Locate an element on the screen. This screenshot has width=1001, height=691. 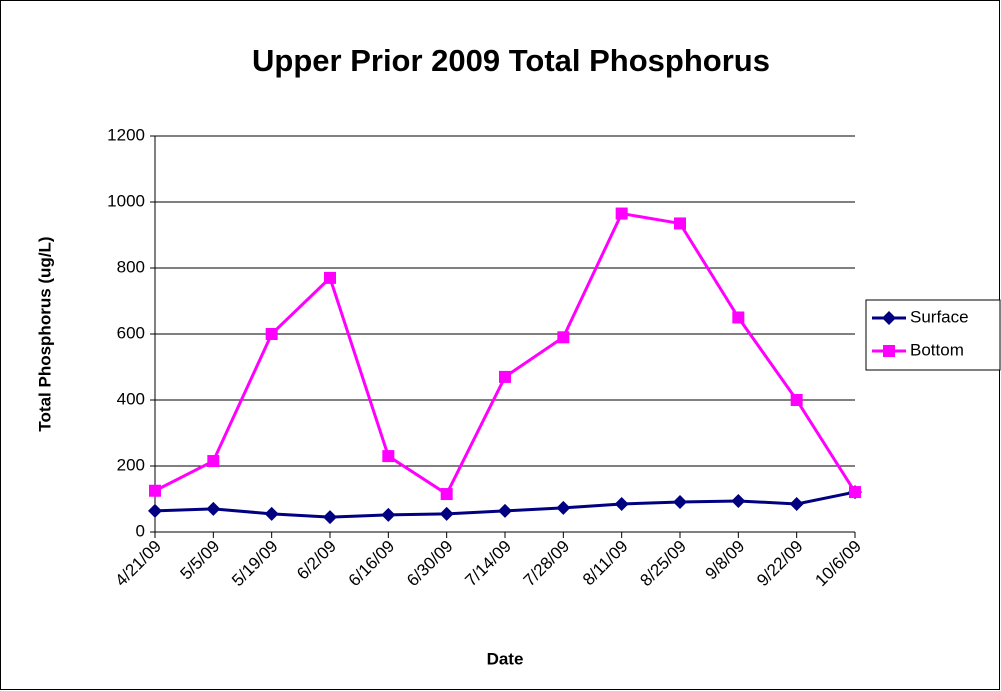
chart-title: Upper Prior 2009 Total Phosphorus is located at coordinates (511, 60).